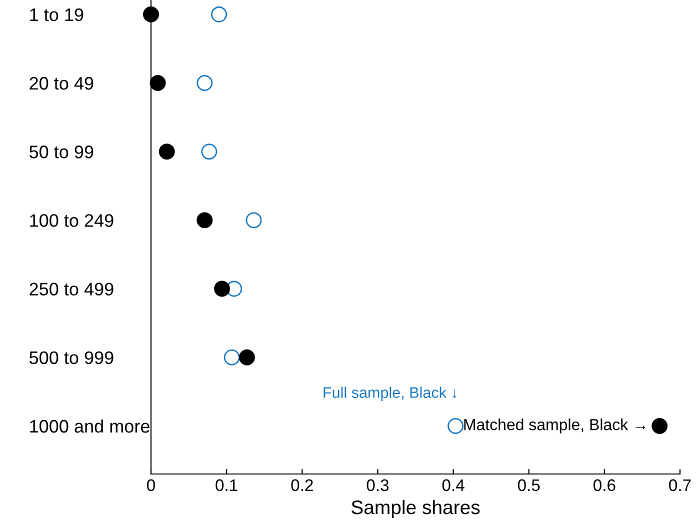  I want to click on x-tick-label: 0.4, so click(453, 485).